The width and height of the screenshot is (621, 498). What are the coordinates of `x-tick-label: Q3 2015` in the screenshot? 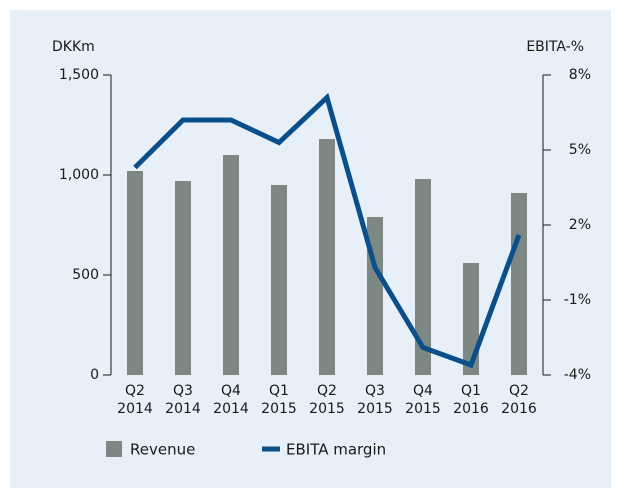 It's located at (375, 400).